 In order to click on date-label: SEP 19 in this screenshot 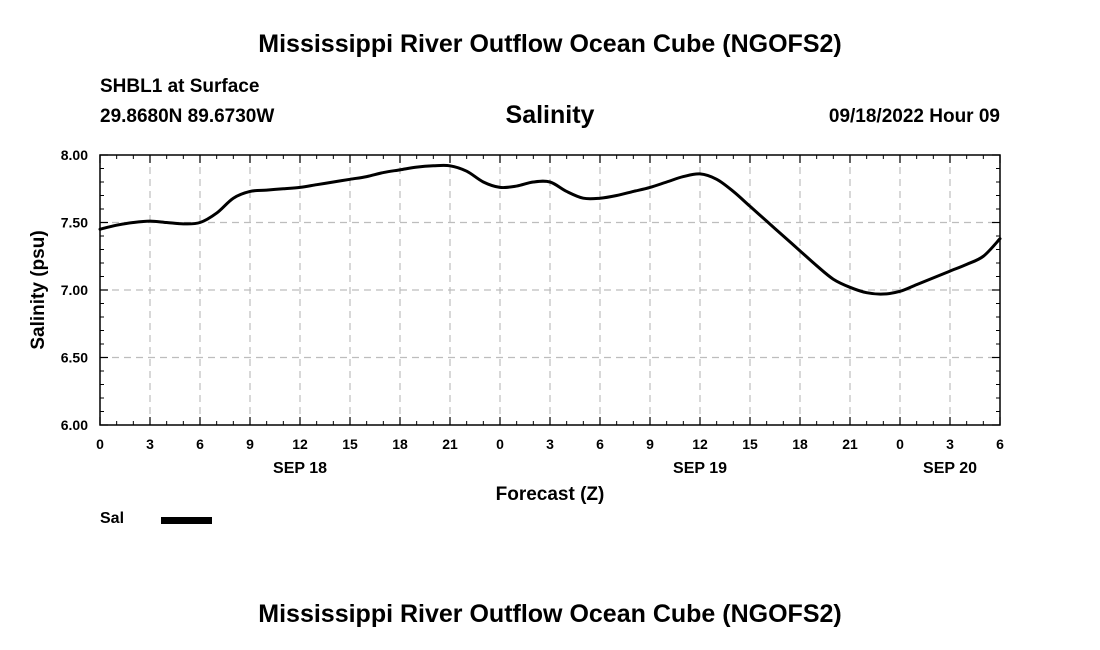, I will do `click(700, 468)`.